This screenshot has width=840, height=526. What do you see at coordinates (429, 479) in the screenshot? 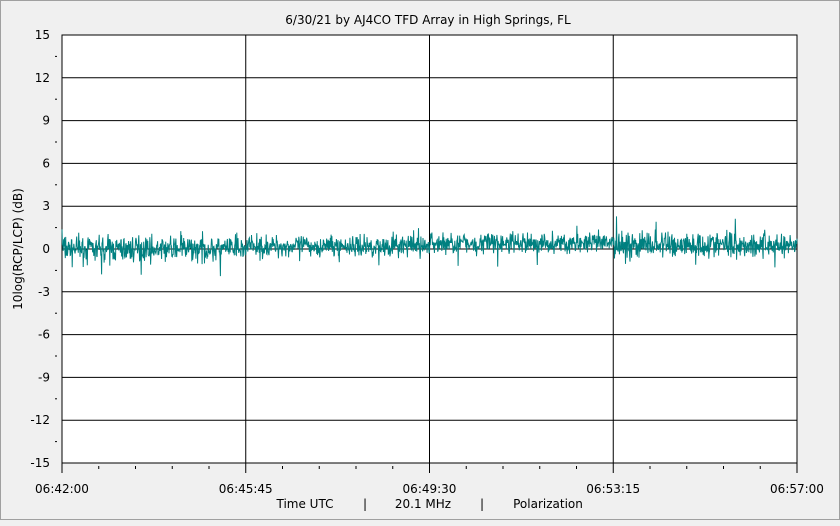
I see `x-axis-ticks: 06:42:00 06:45:45 06:49:30 06:53:15 06:57:00` at bounding box center [429, 479].